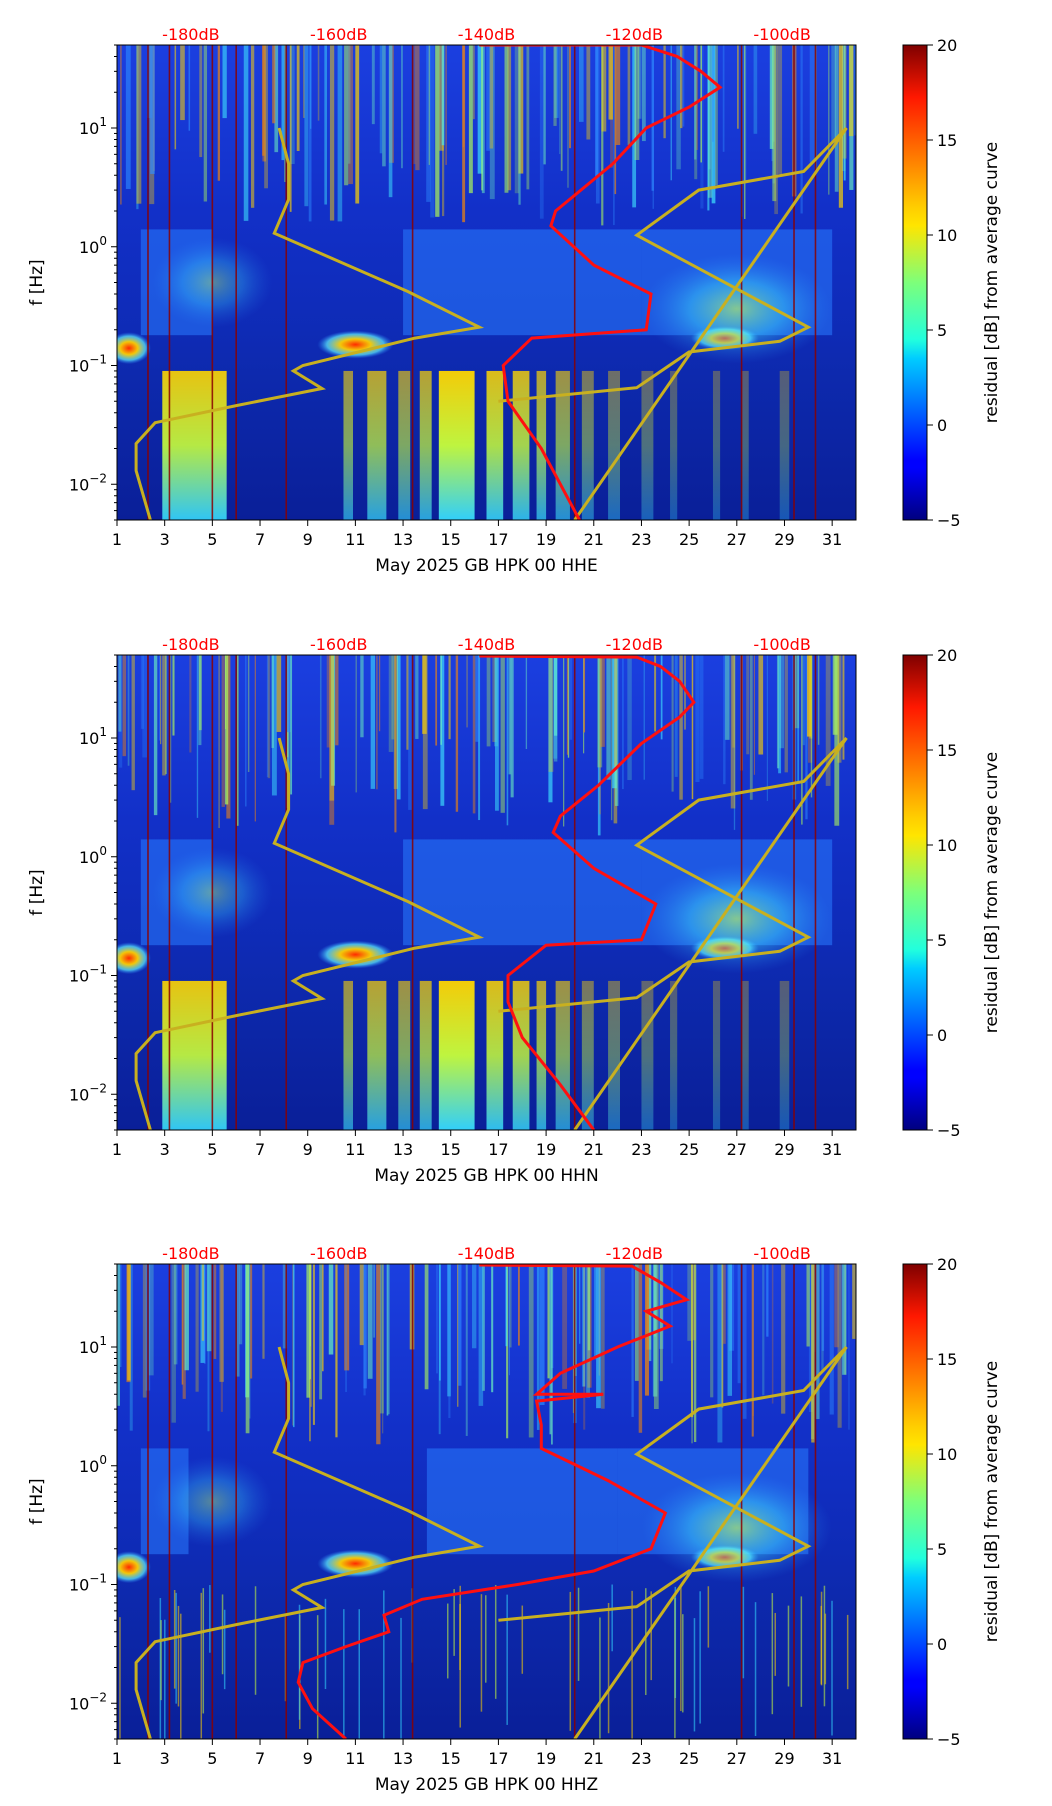  What do you see at coordinates (594, 1149) in the screenshot?
I see `x-tick-label: 21` at bounding box center [594, 1149].